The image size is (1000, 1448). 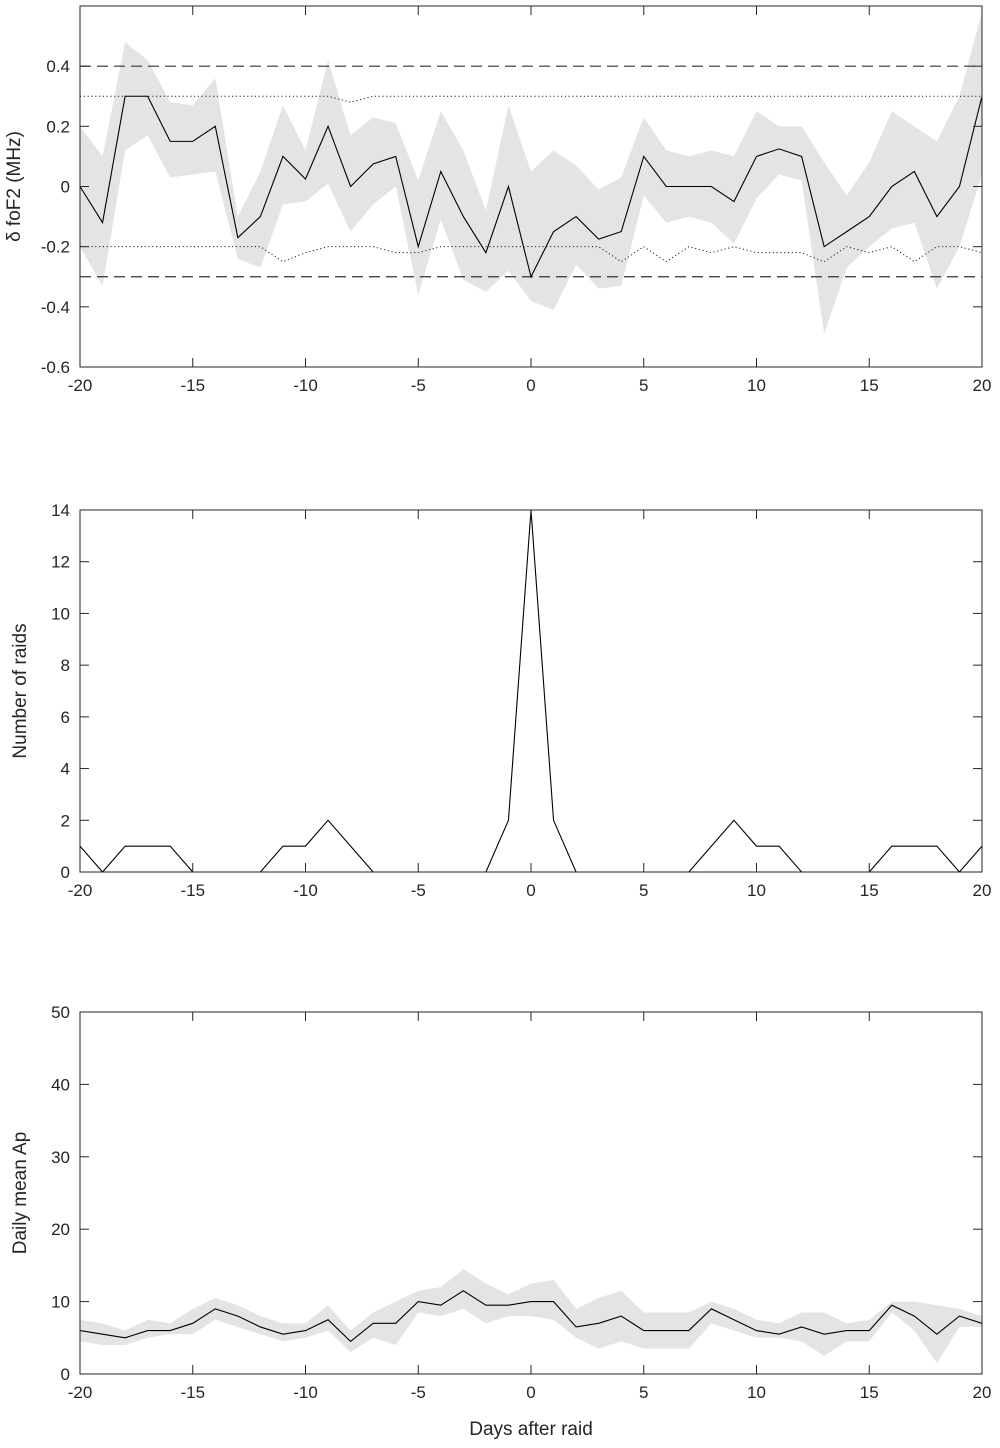 I want to click on y-tick-label: 0.2, so click(x=58, y=126).